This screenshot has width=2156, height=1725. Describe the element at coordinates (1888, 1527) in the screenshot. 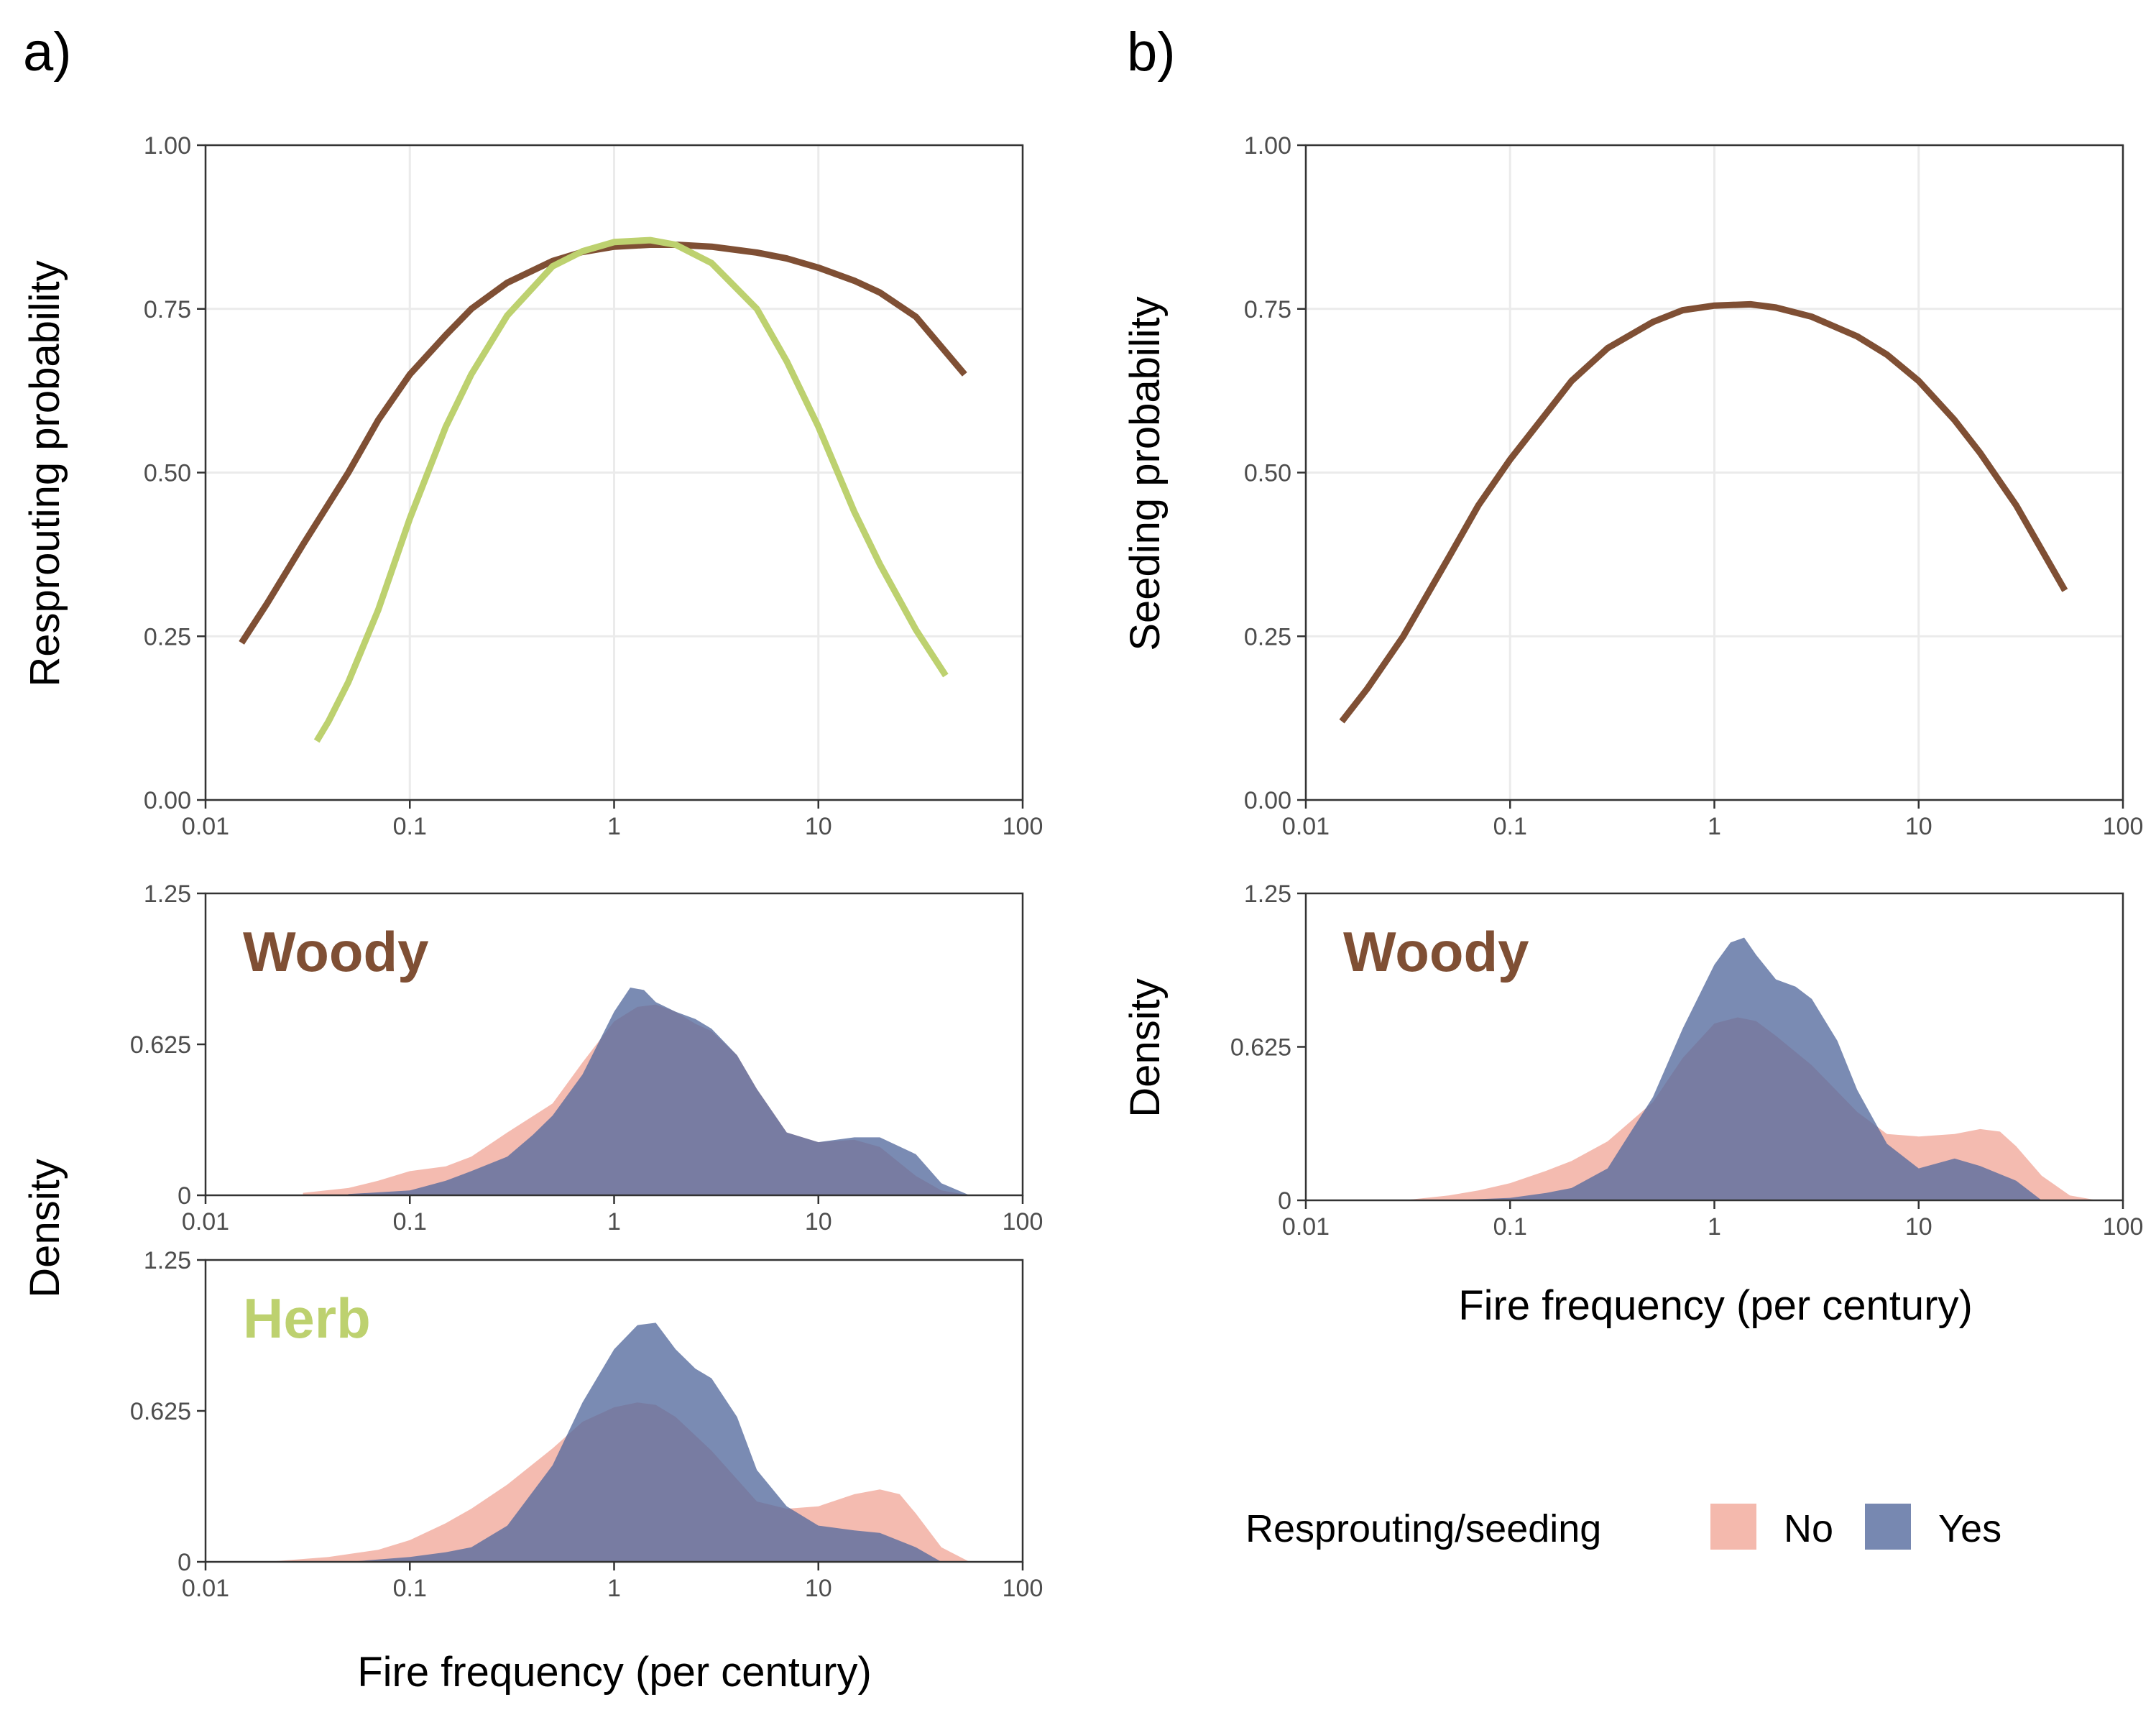

I see `legend-swatch-yes` at that location.